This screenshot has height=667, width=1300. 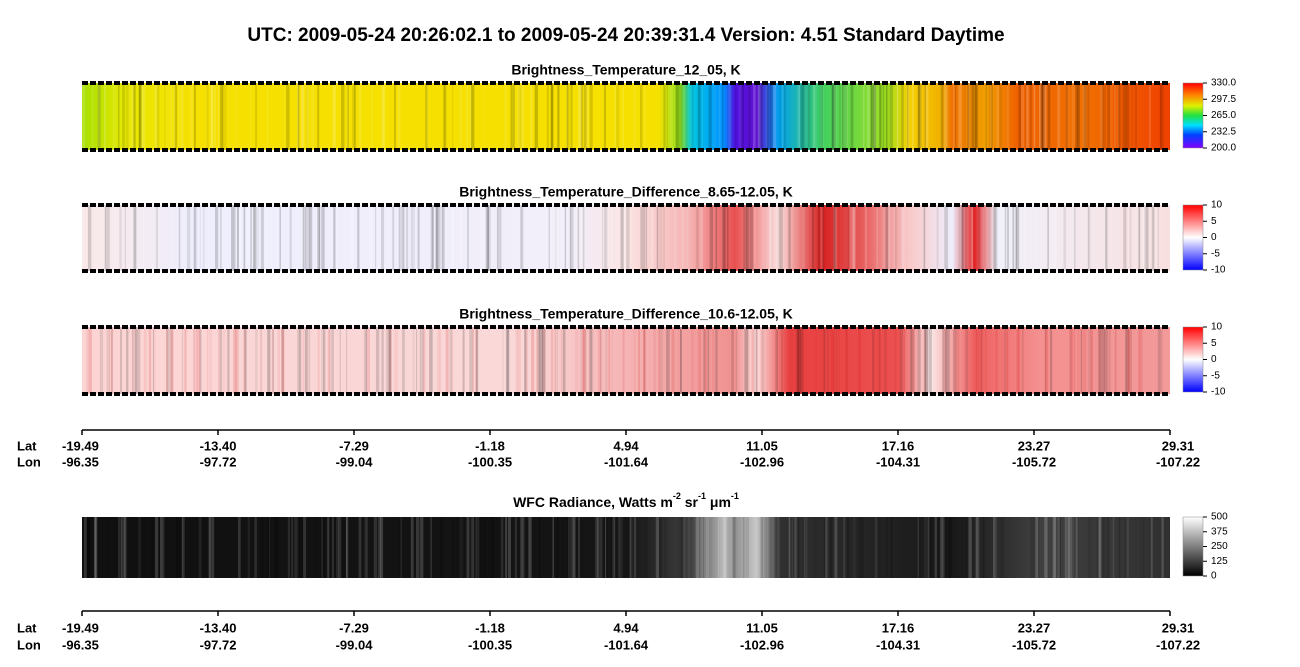 I want to click on colorbar-tick-label: 10, so click(x=1217, y=205).